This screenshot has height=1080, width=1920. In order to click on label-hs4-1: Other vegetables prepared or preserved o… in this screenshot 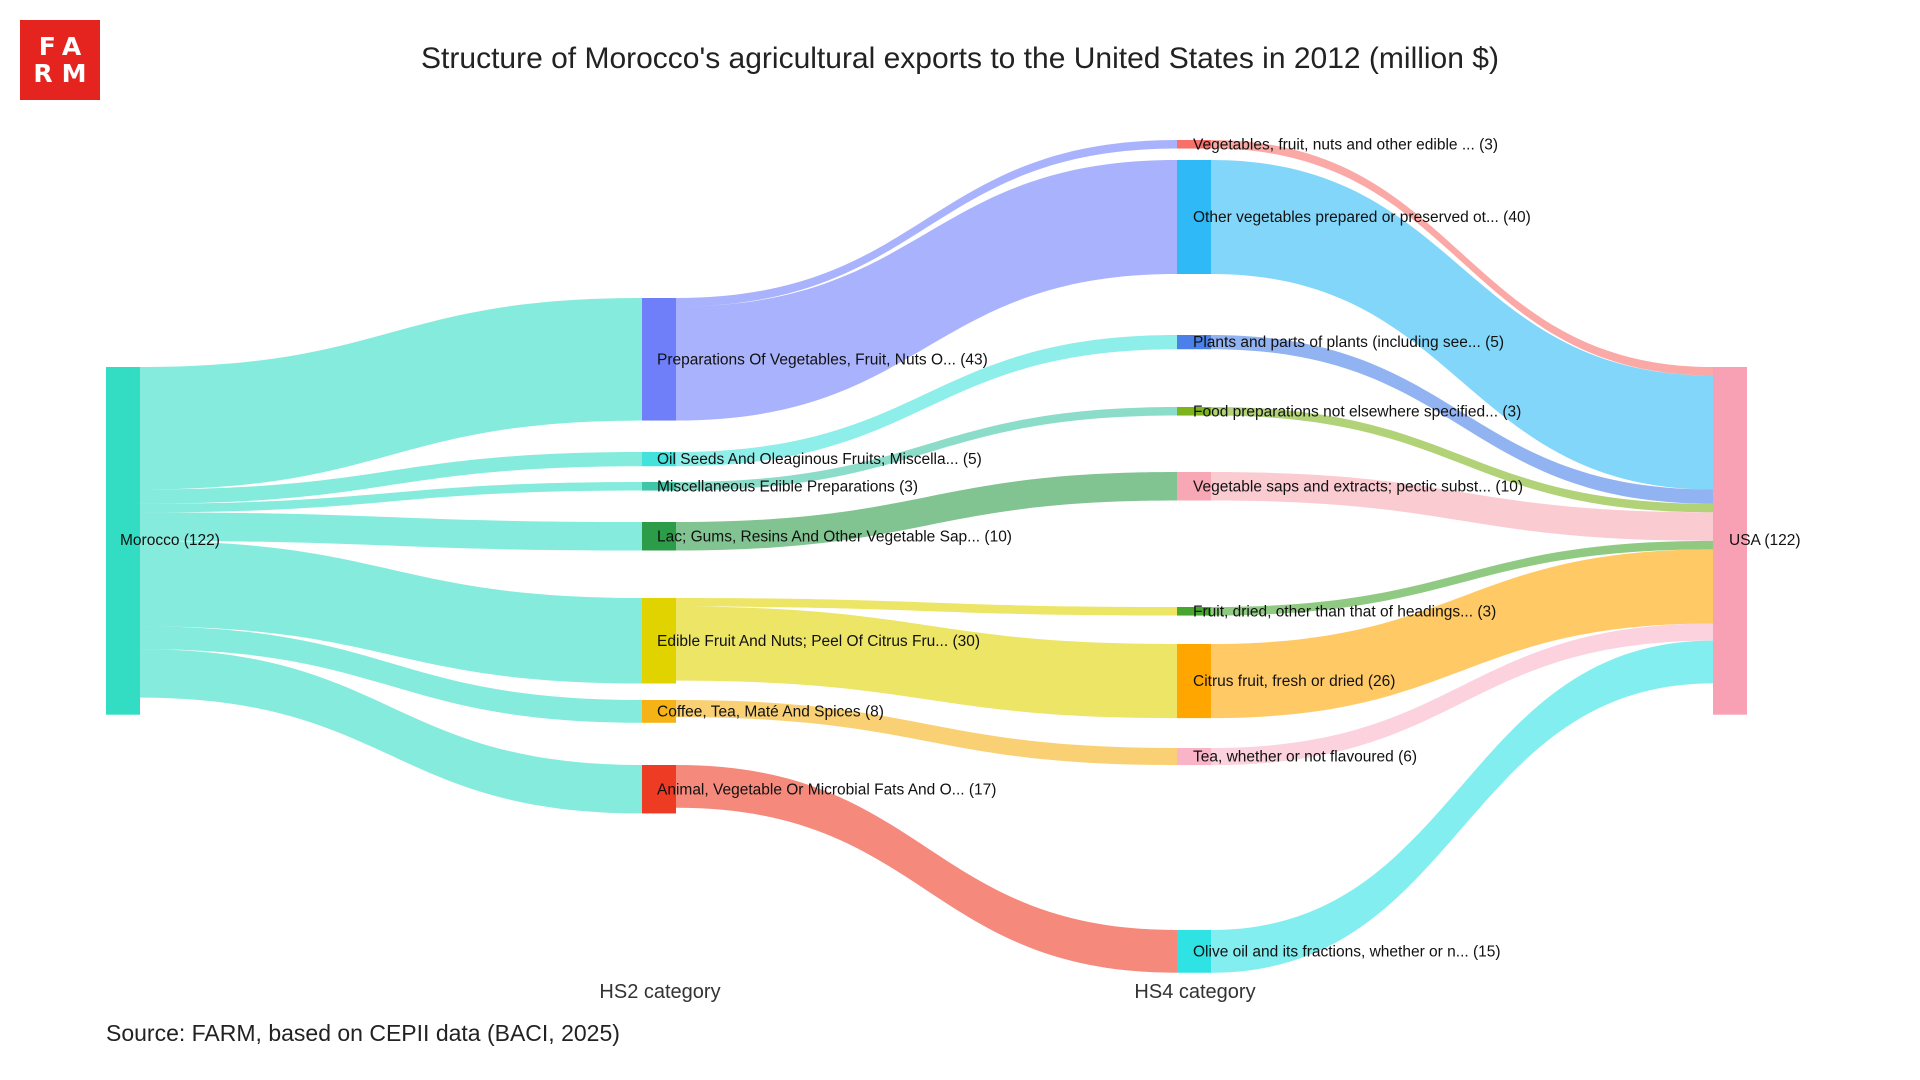, I will do `click(1362, 217)`.